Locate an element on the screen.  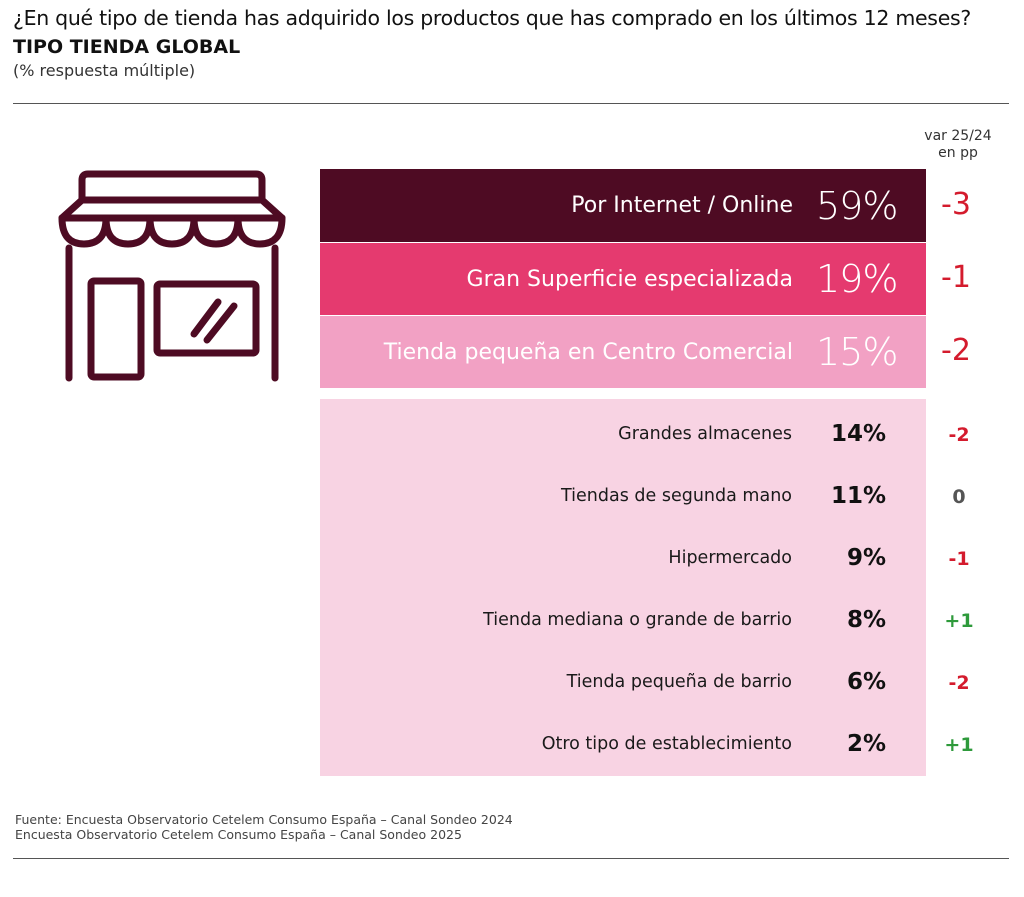
bar-2: Gran Superficie especializada 19% is located at coordinates (623, 279).